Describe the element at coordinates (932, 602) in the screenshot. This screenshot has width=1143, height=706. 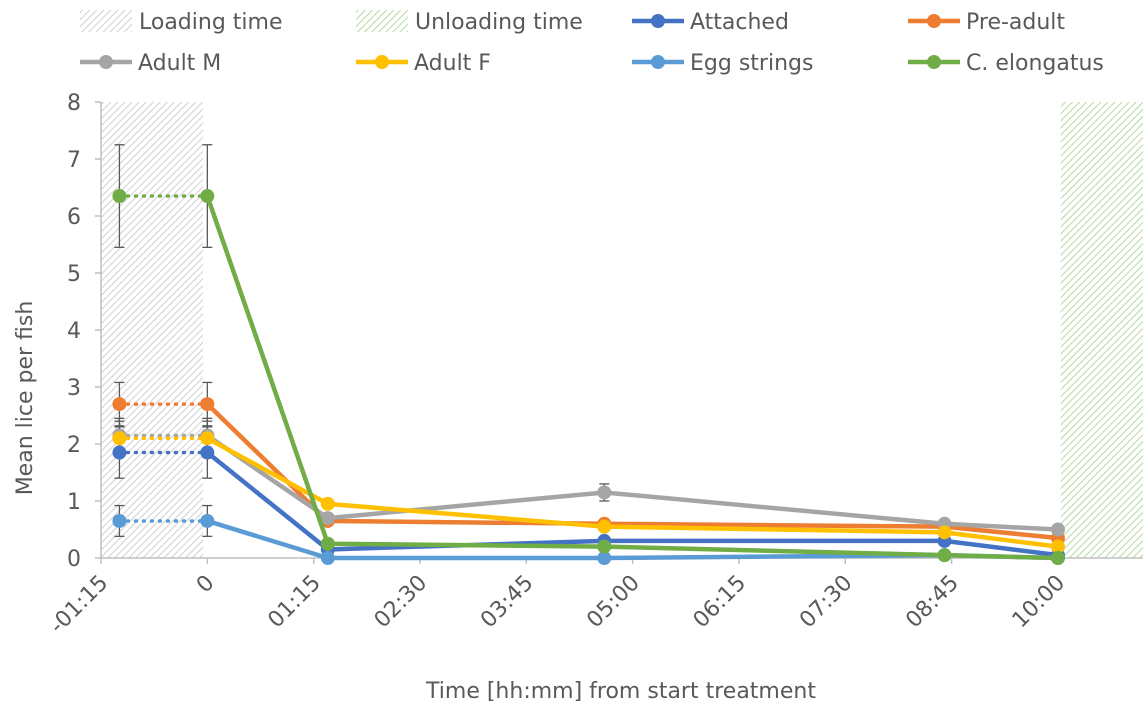
I see `x-tick-label: 08:45` at that location.